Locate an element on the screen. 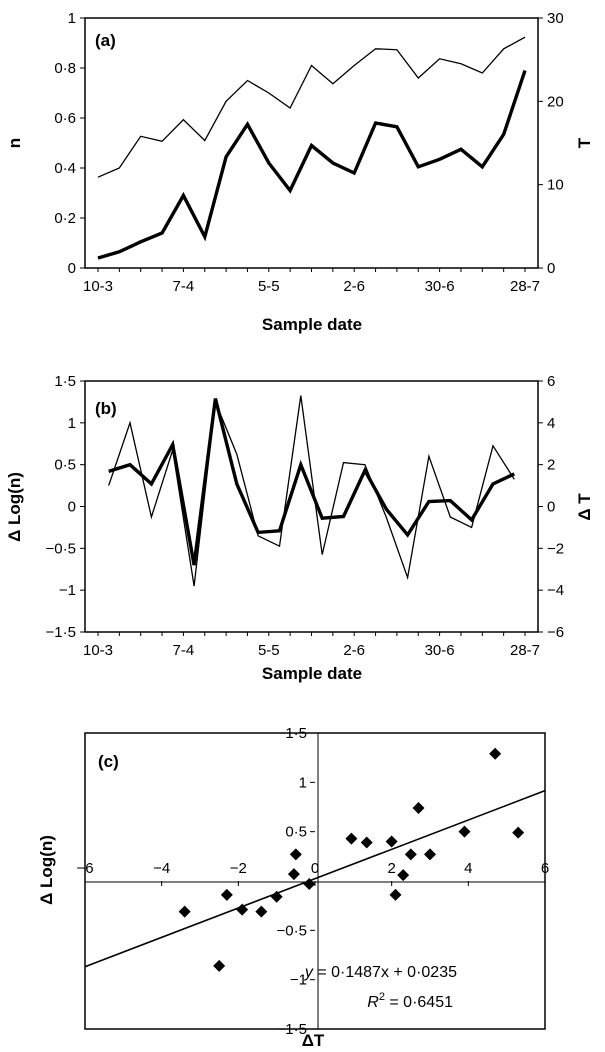 This screenshot has width=605, height=1052. panel-b-left-tick-label: −1 is located at coordinates (67, 590).